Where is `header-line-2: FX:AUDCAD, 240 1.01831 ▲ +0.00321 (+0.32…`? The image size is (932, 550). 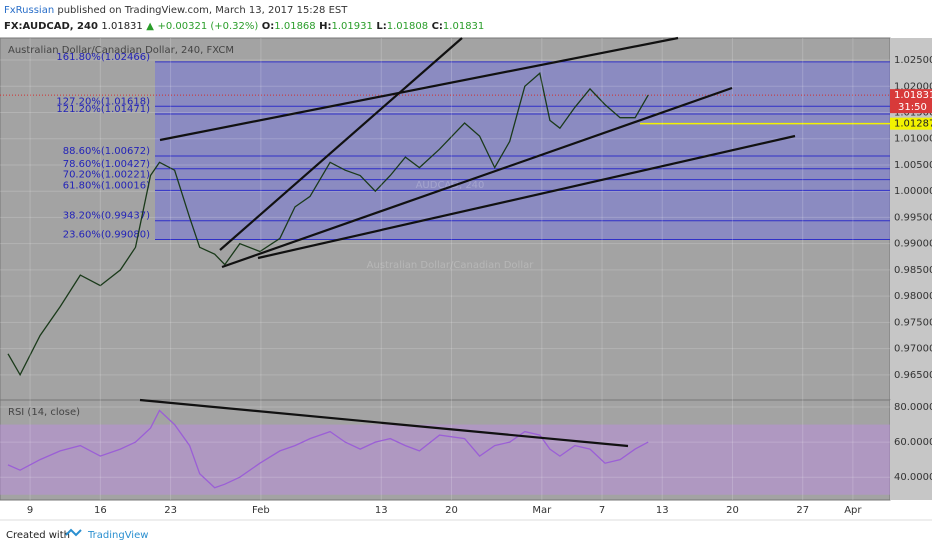
header-line-2: FX:AUDCAD, 240 1.01831 ▲ +0.00321 (+0.32… is located at coordinates (244, 26).